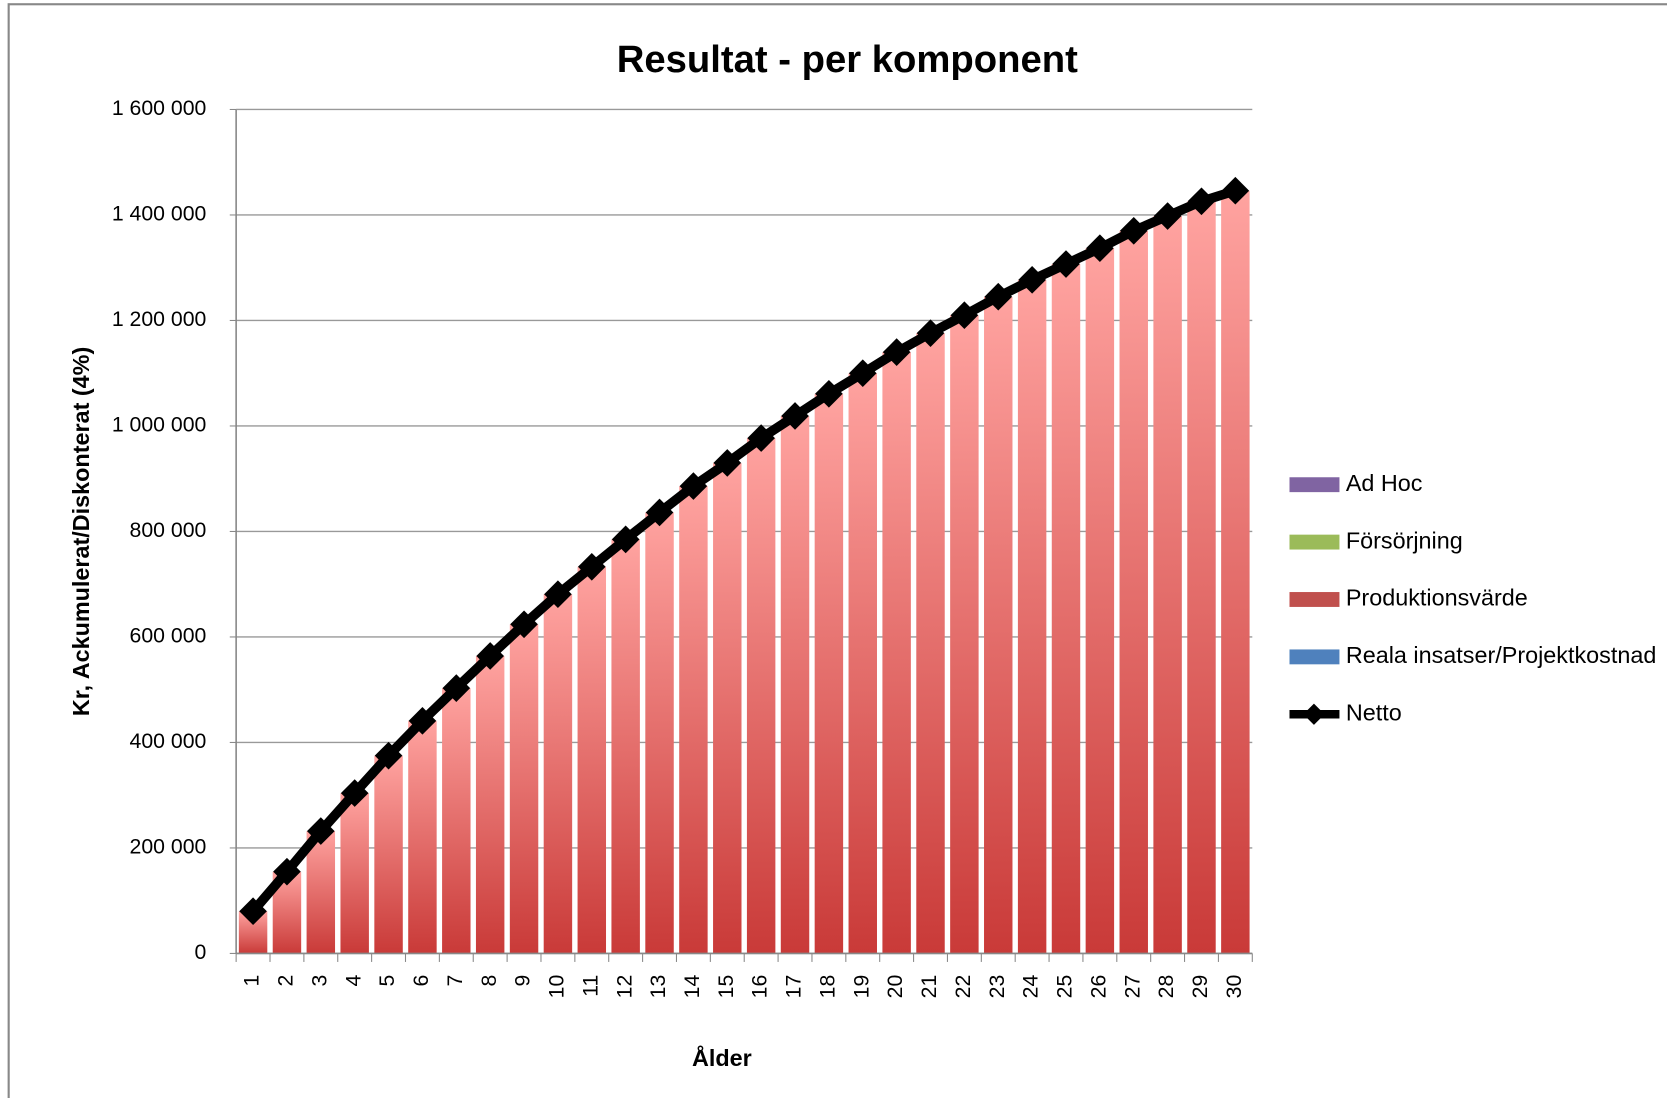  Describe the element at coordinates (159, 214) in the screenshot. I see `y-tick-label: 1 400 000` at that location.